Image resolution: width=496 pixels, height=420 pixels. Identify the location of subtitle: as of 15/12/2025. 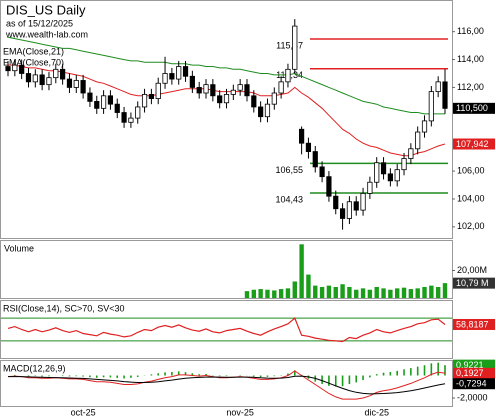
(39, 23).